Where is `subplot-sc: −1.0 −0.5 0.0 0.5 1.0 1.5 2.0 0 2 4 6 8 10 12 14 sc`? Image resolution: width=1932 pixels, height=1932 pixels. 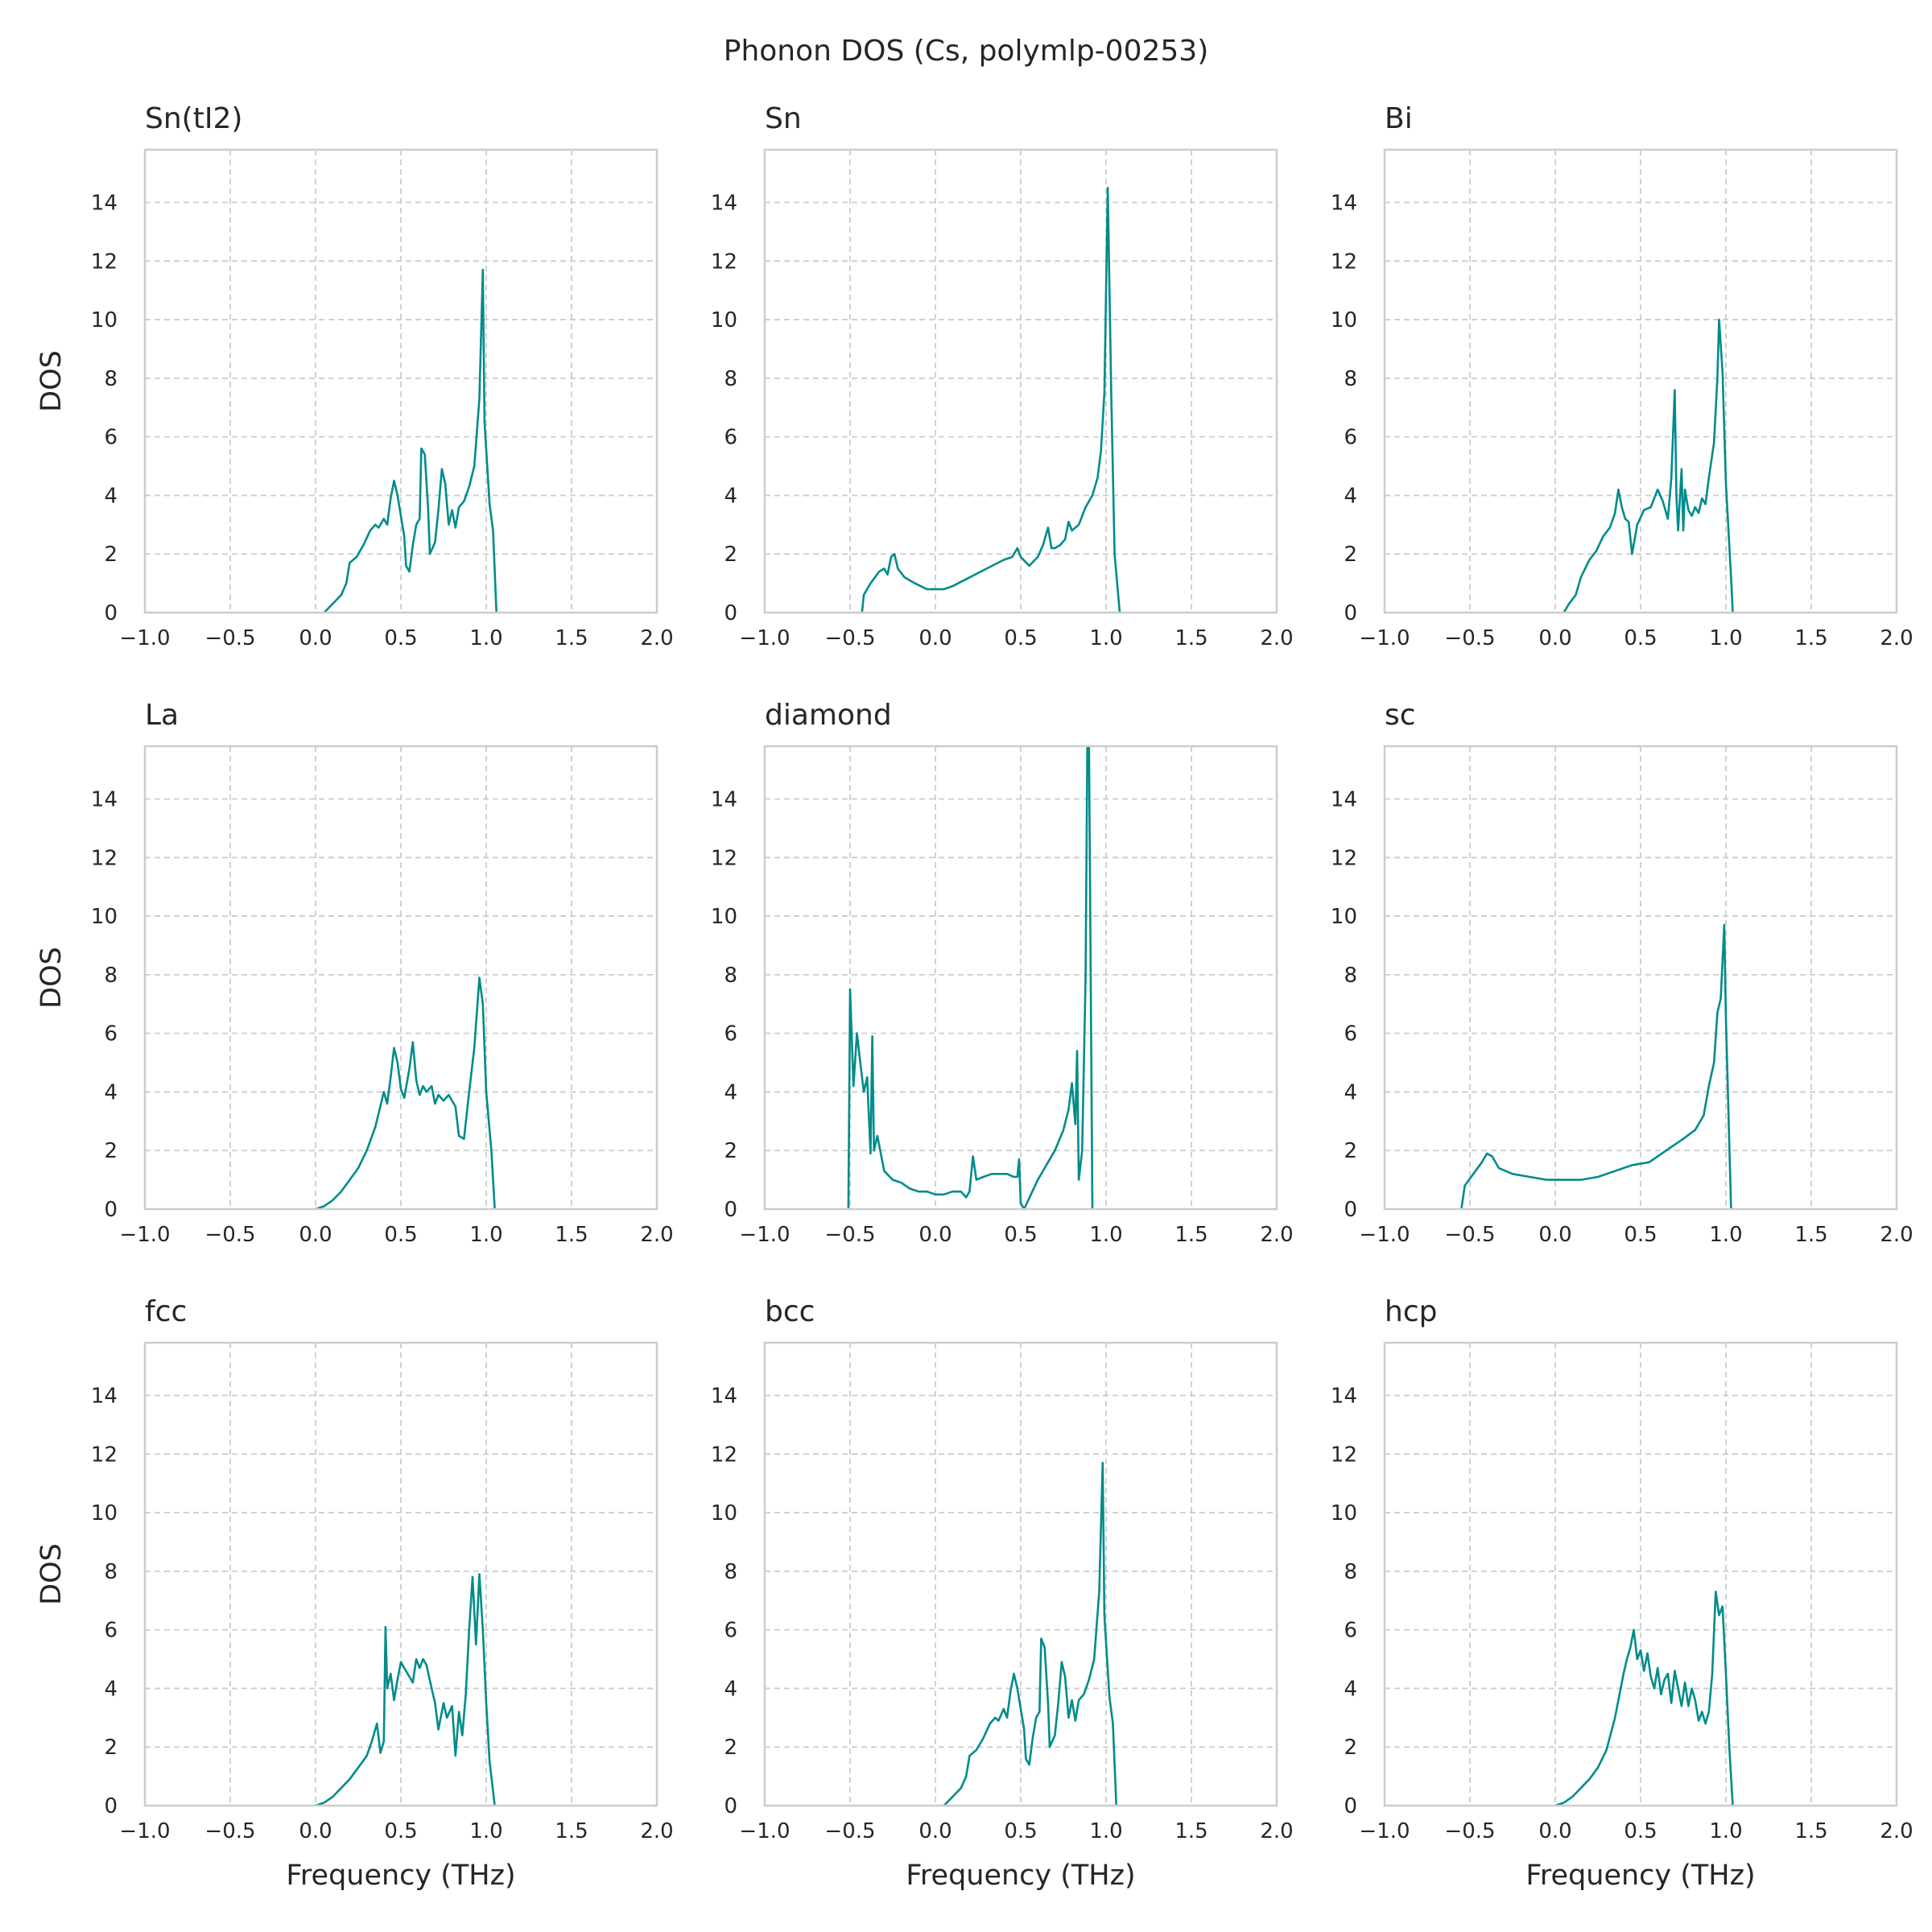 subplot-sc: −1.0 −0.5 0.0 0.5 1.0 1.5 2.0 0 2 4 6 8 10 12 14 sc is located at coordinates (1622, 973).